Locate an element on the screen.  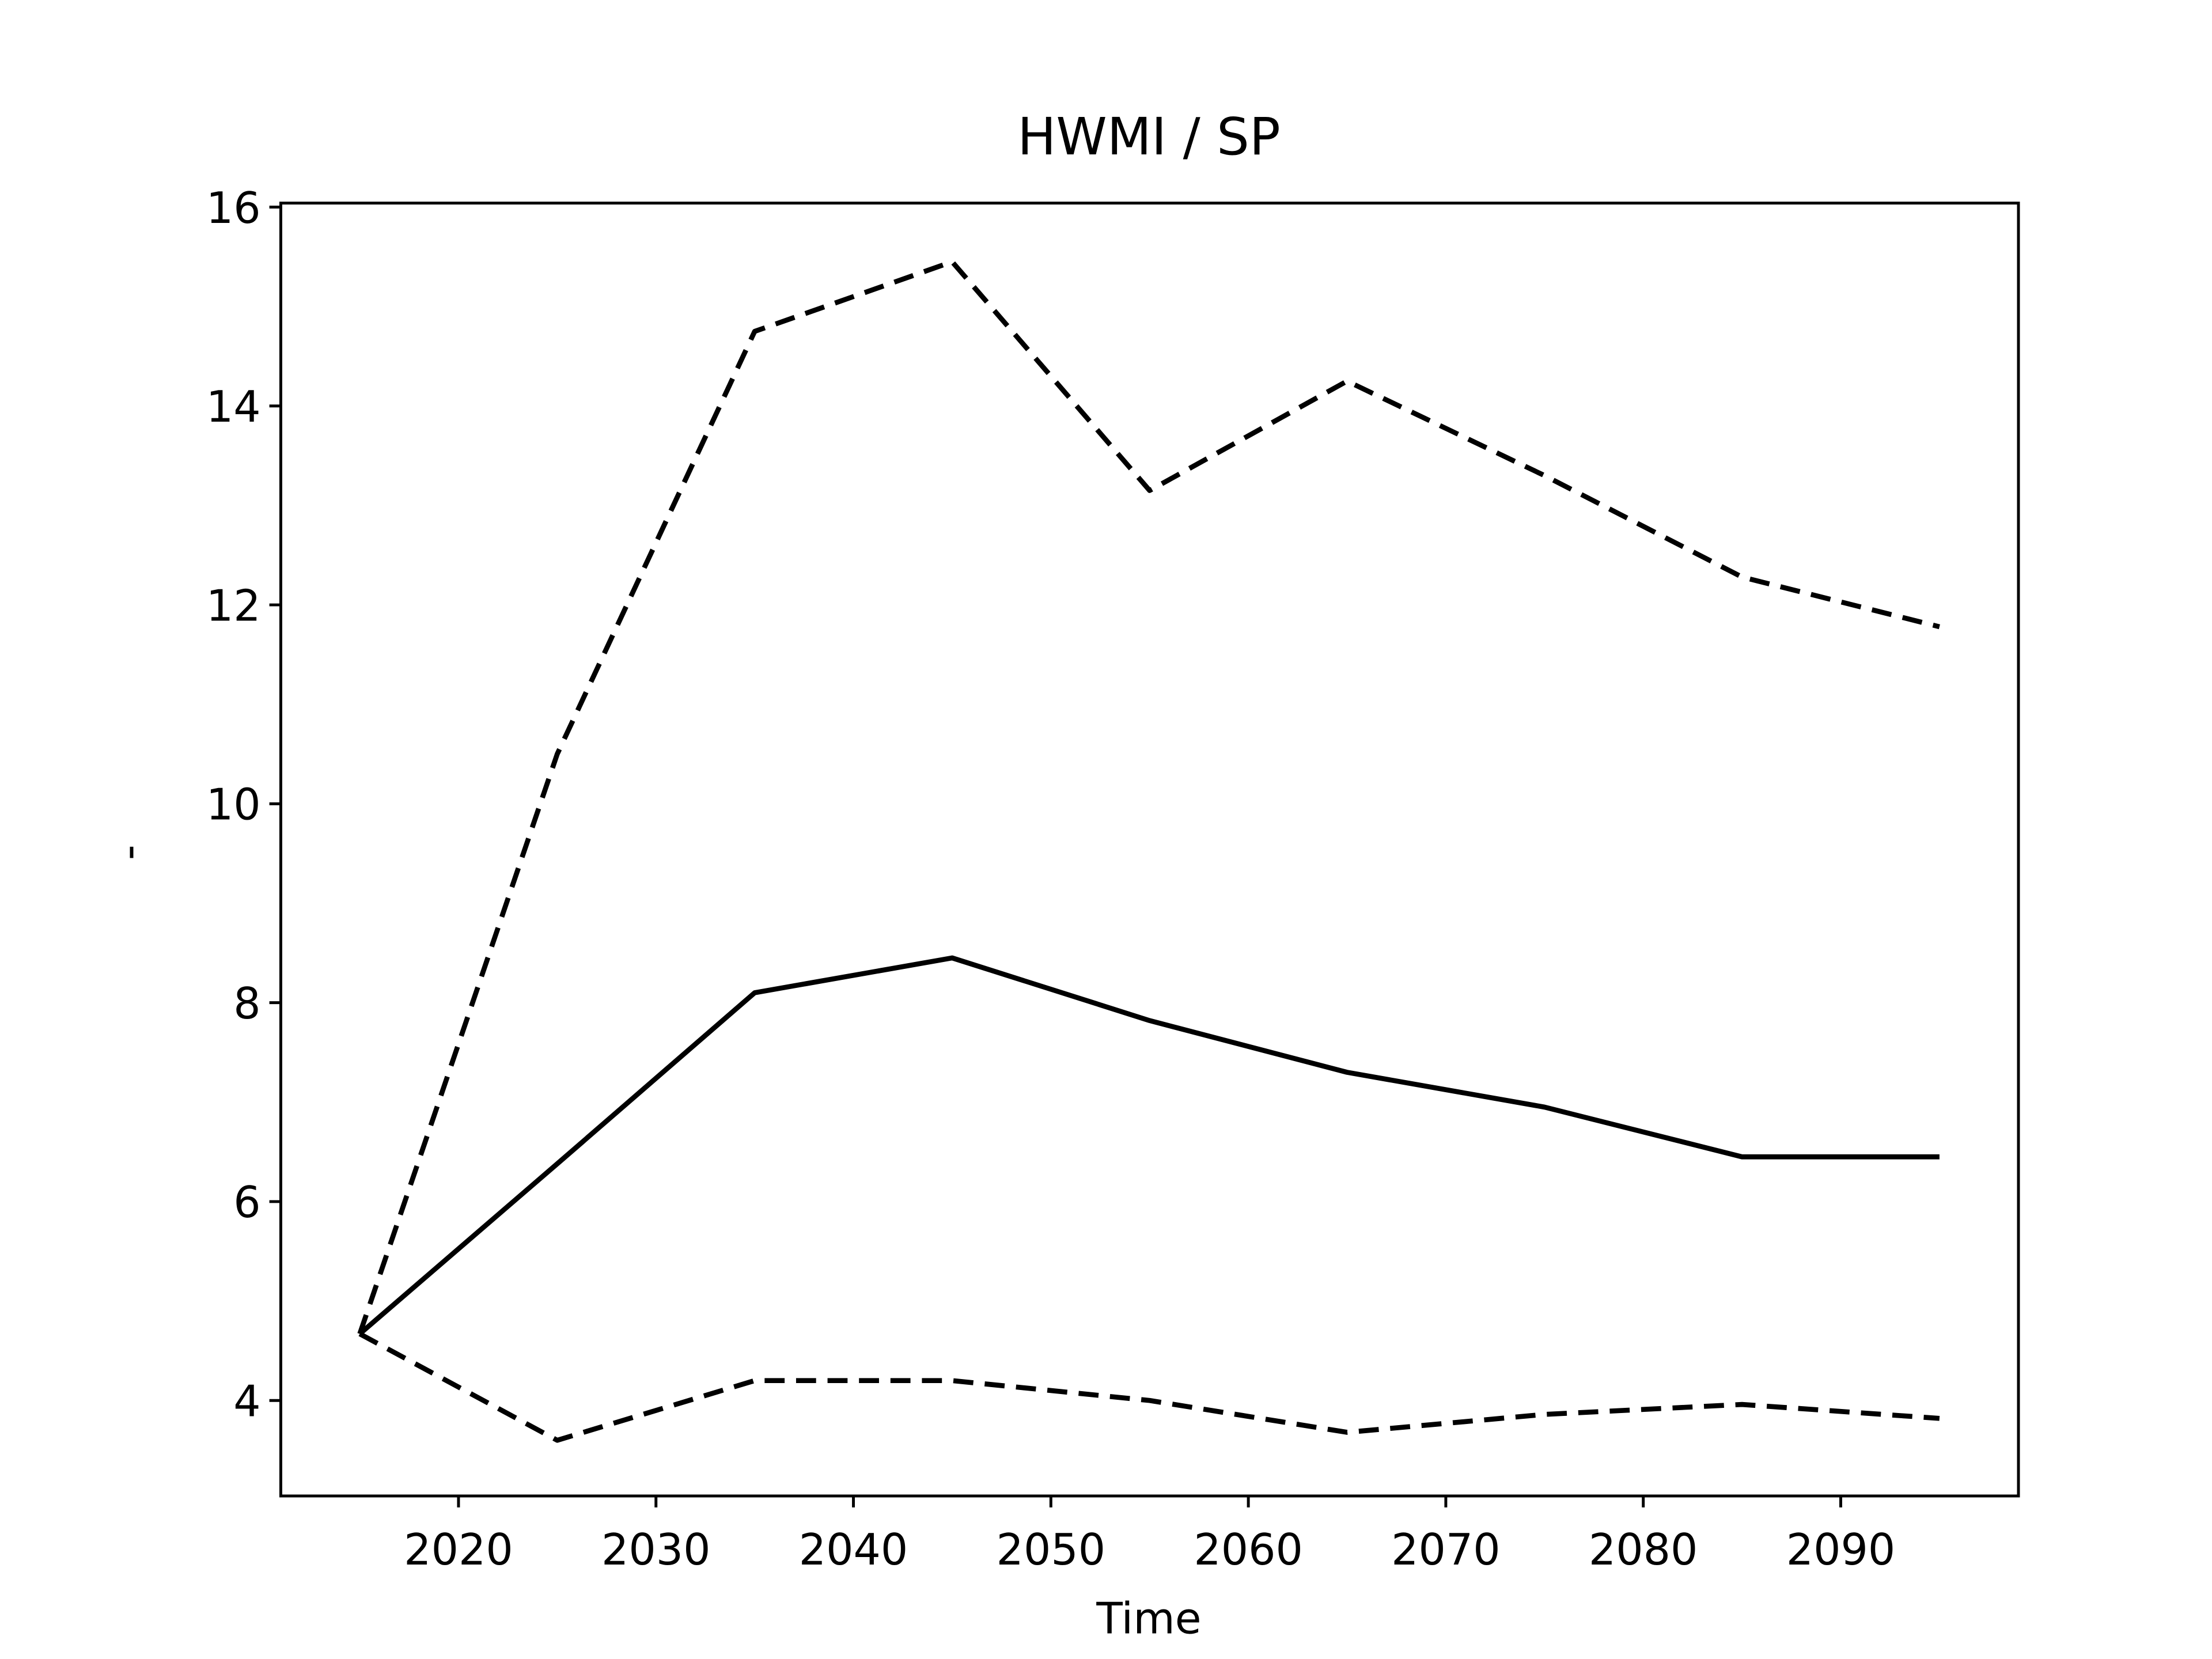
y-tick-label: 6 is located at coordinates (246, 1202).